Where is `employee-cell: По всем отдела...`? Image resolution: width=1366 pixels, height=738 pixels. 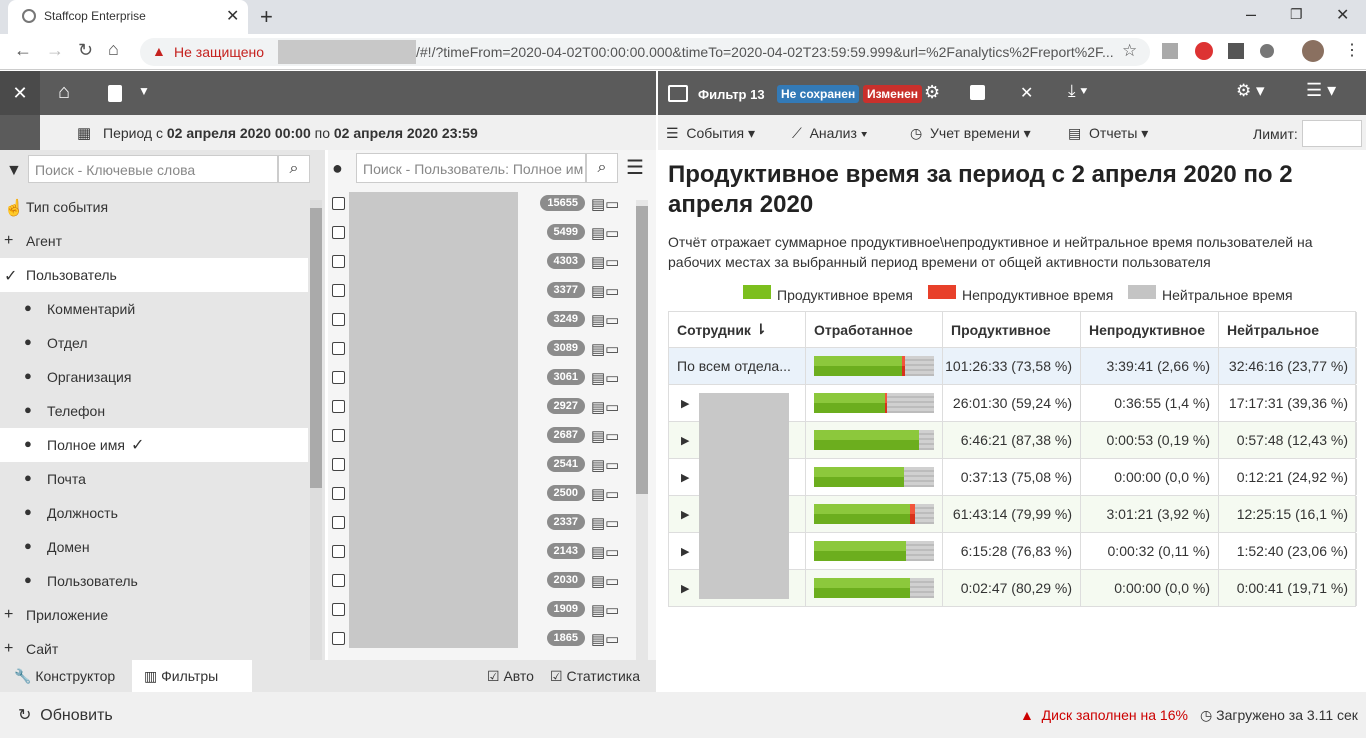
employee-cell: По всем отдела... is located at coordinates (737, 366).